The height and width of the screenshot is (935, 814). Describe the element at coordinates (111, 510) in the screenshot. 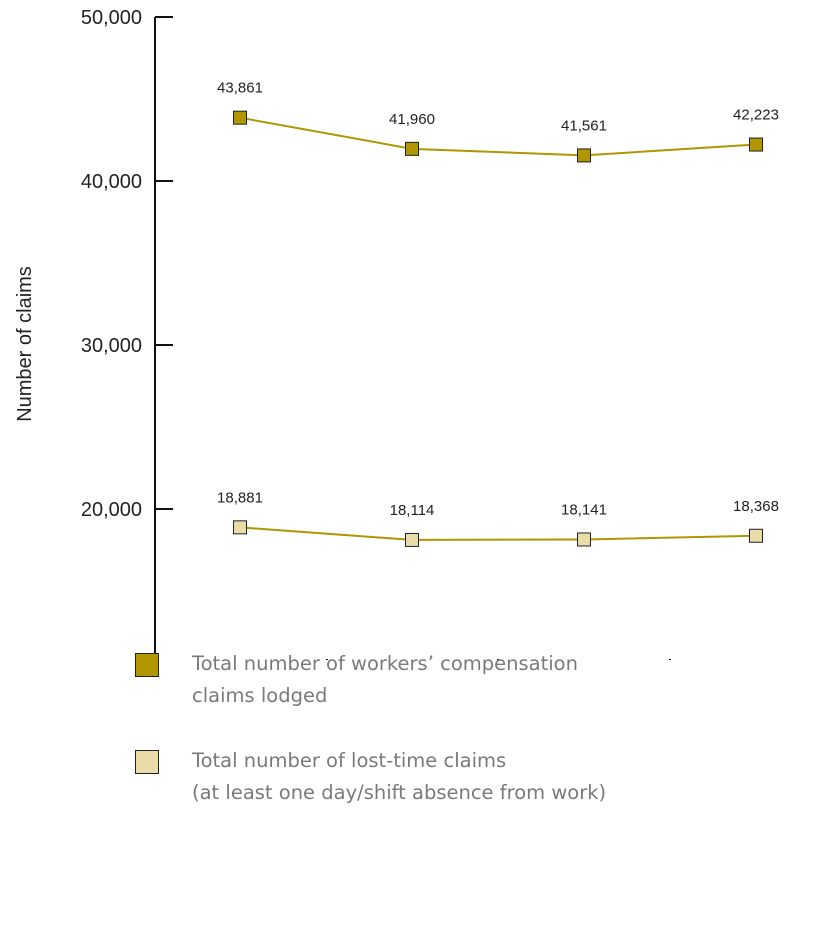

I see `y-tick-label: 20,000` at that location.